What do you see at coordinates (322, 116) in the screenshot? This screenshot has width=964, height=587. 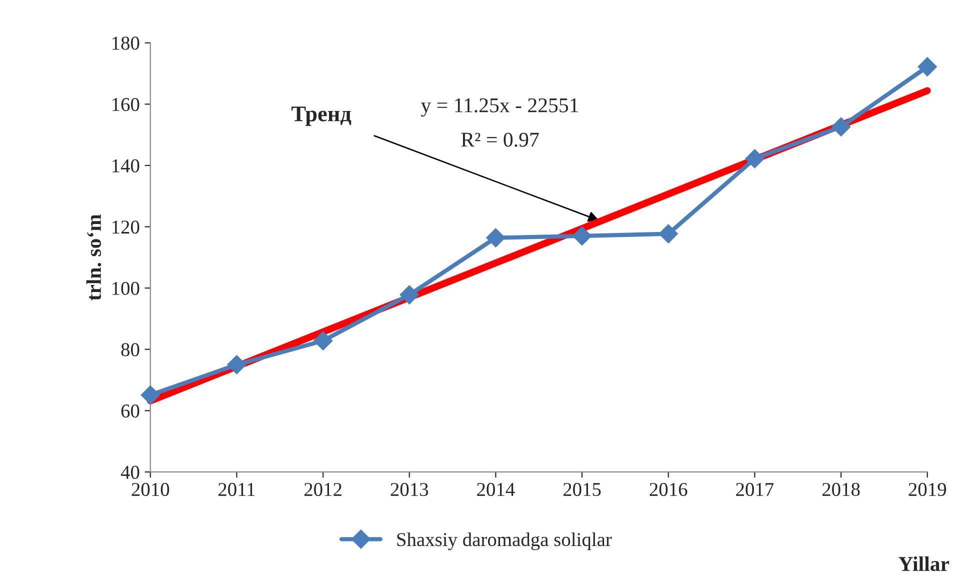 I see `annotation: Тренд` at bounding box center [322, 116].